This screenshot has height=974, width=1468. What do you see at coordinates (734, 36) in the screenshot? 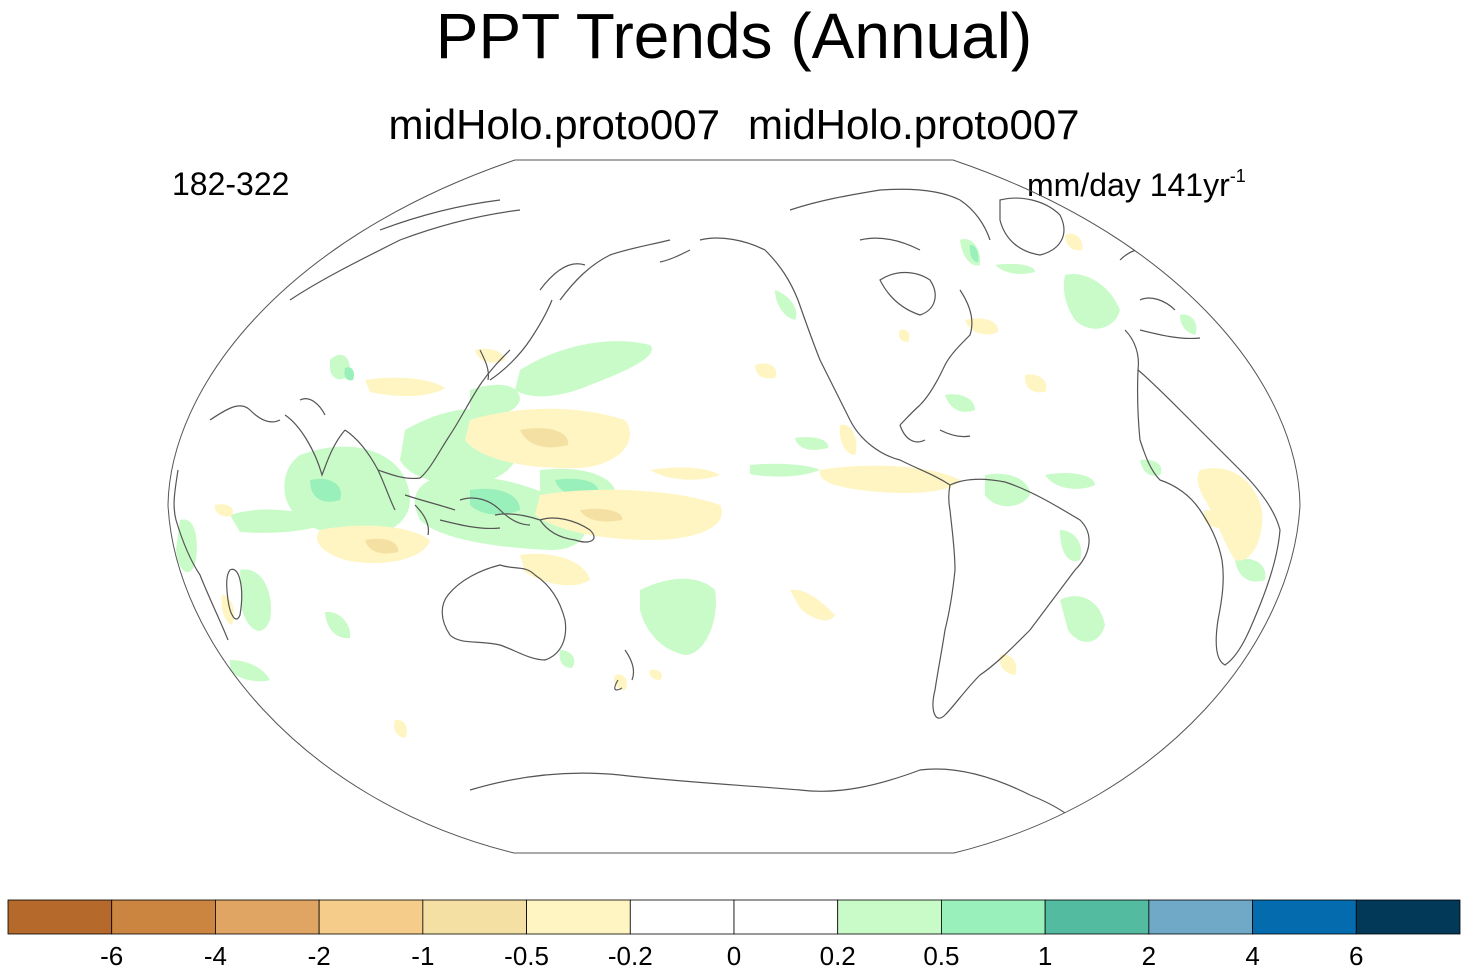
I see `chart-title: PPT Trends (Annual)` at bounding box center [734, 36].